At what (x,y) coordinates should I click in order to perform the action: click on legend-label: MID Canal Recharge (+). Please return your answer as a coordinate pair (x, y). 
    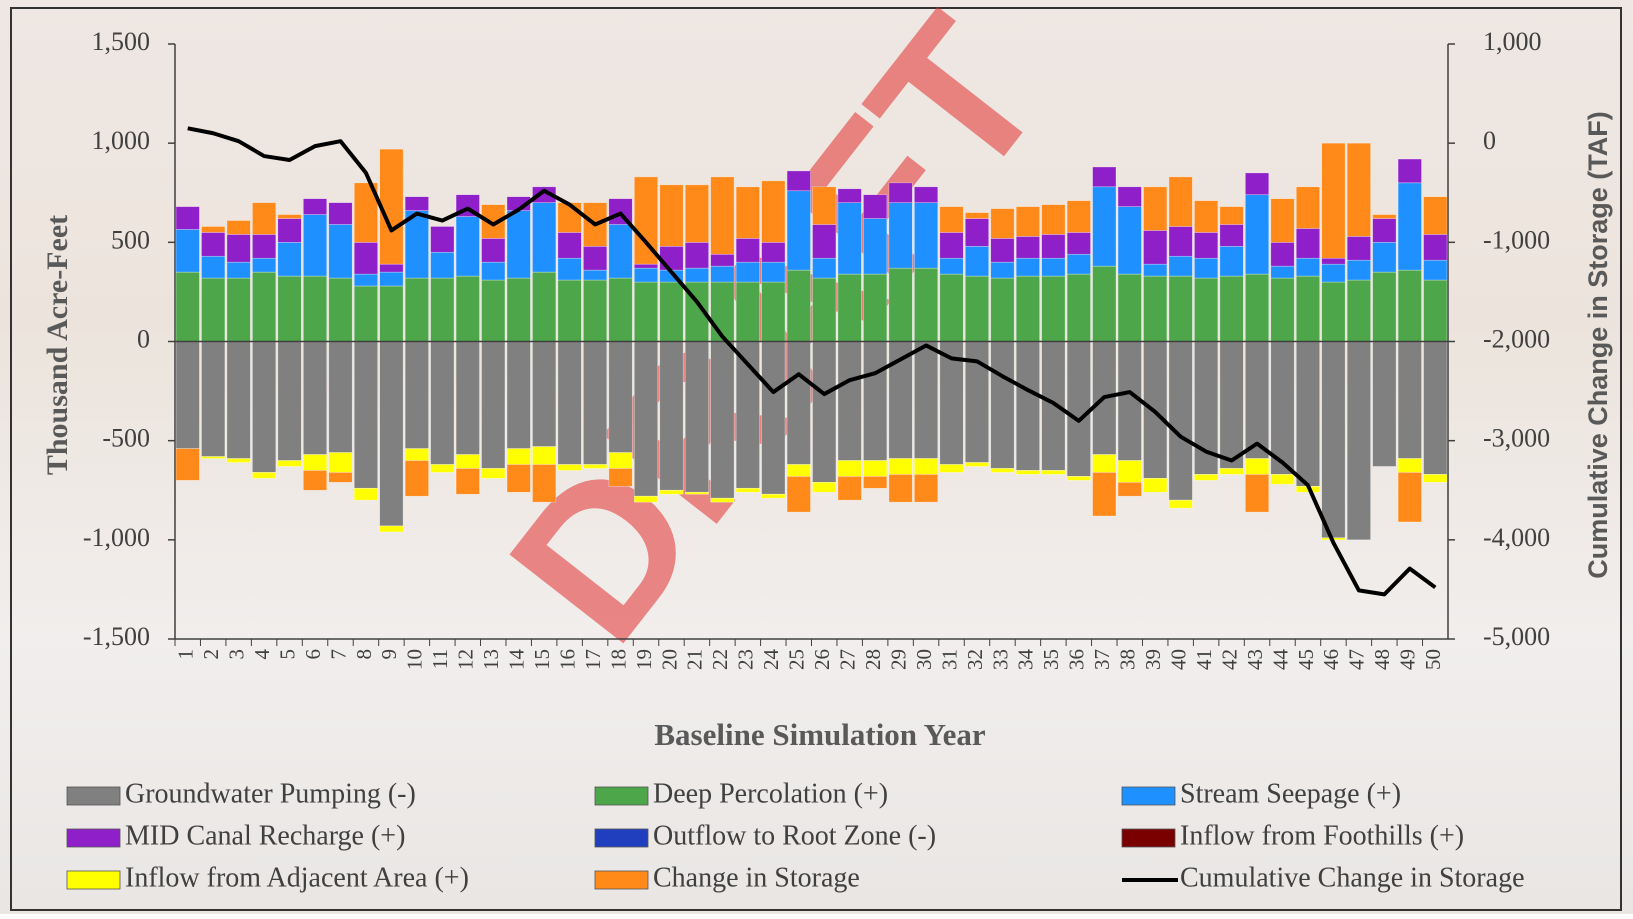
    Looking at the image, I should click on (265, 835).